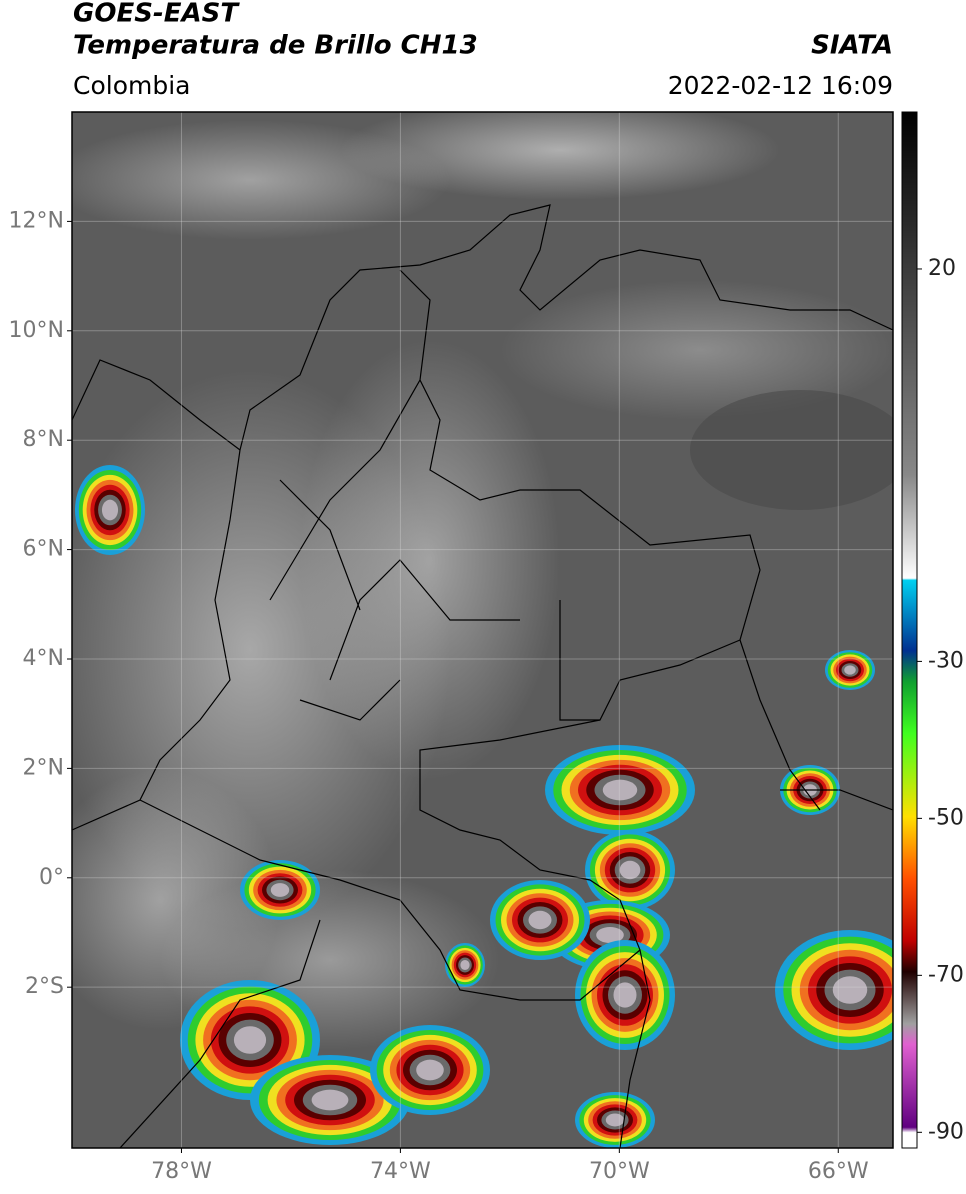 This screenshot has width=966, height=1194. What do you see at coordinates (131, 85) in the screenshot?
I see `region: Colombia` at bounding box center [131, 85].